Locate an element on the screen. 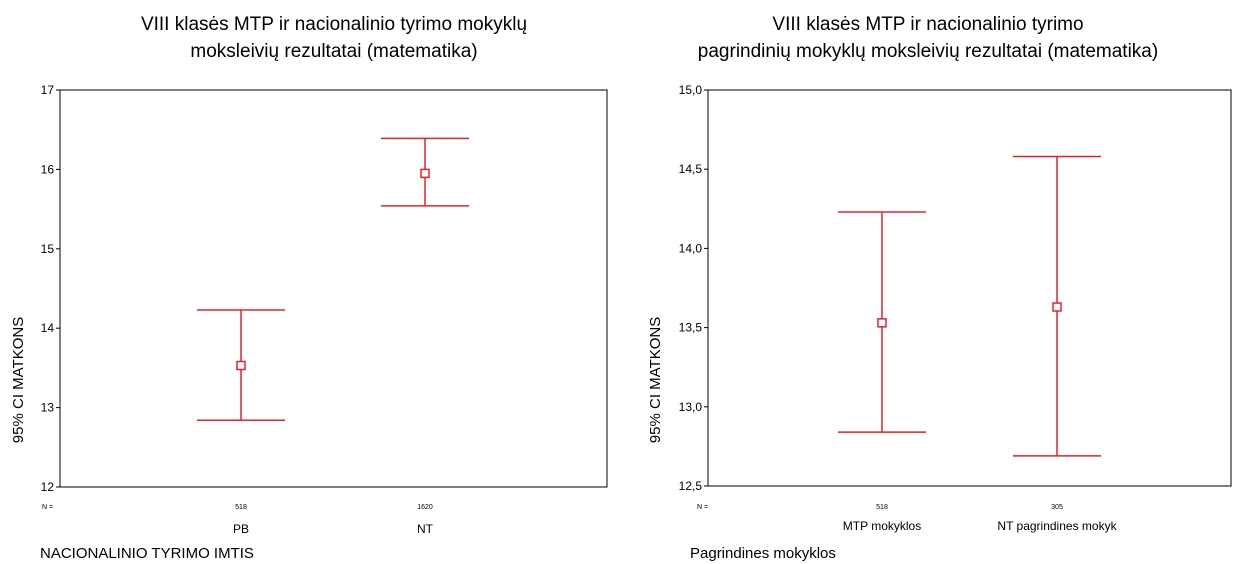  chart-right-y-axis: 12,5 13,0 13,5 14,0 14,5 15,0 is located at coordinates (693, 288).